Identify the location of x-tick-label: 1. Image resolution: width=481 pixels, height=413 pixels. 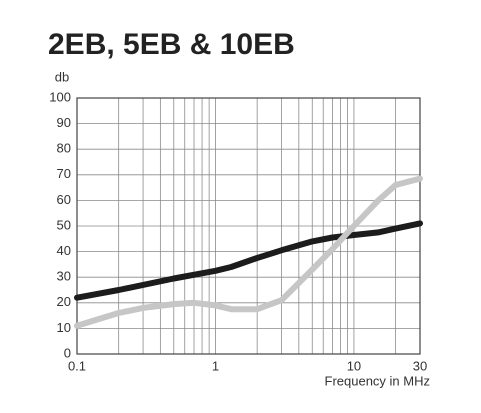
(215, 365).